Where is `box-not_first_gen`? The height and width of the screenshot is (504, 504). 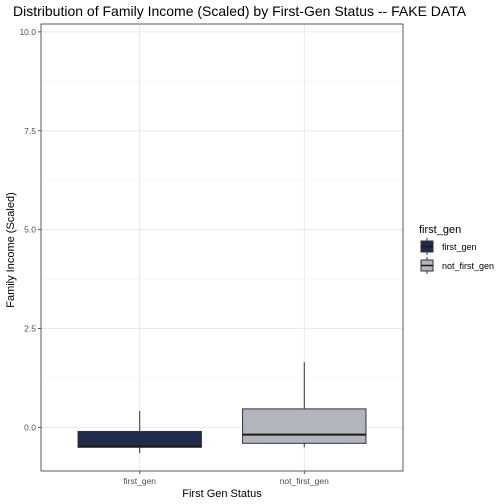
box-not_first_gen is located at coordinates (304, 405).